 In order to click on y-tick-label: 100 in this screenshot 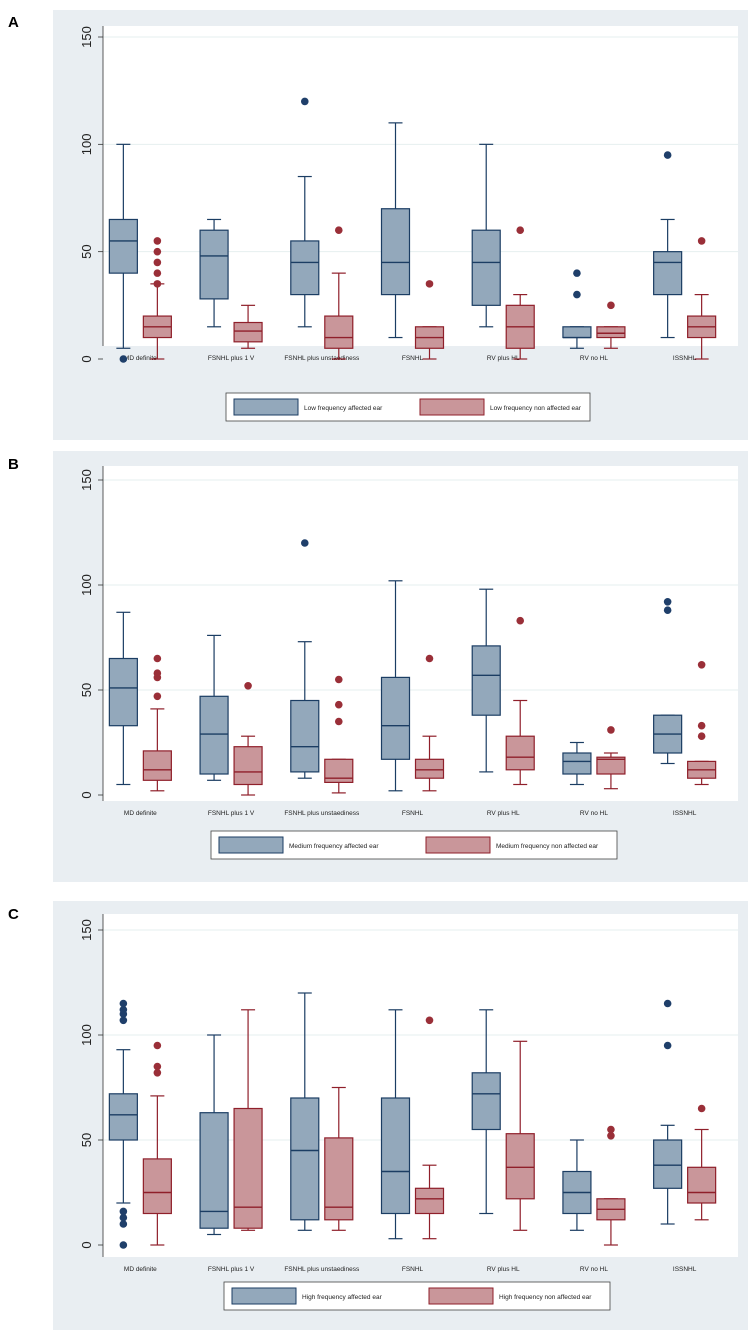, I will do `click(86, 1035)`.